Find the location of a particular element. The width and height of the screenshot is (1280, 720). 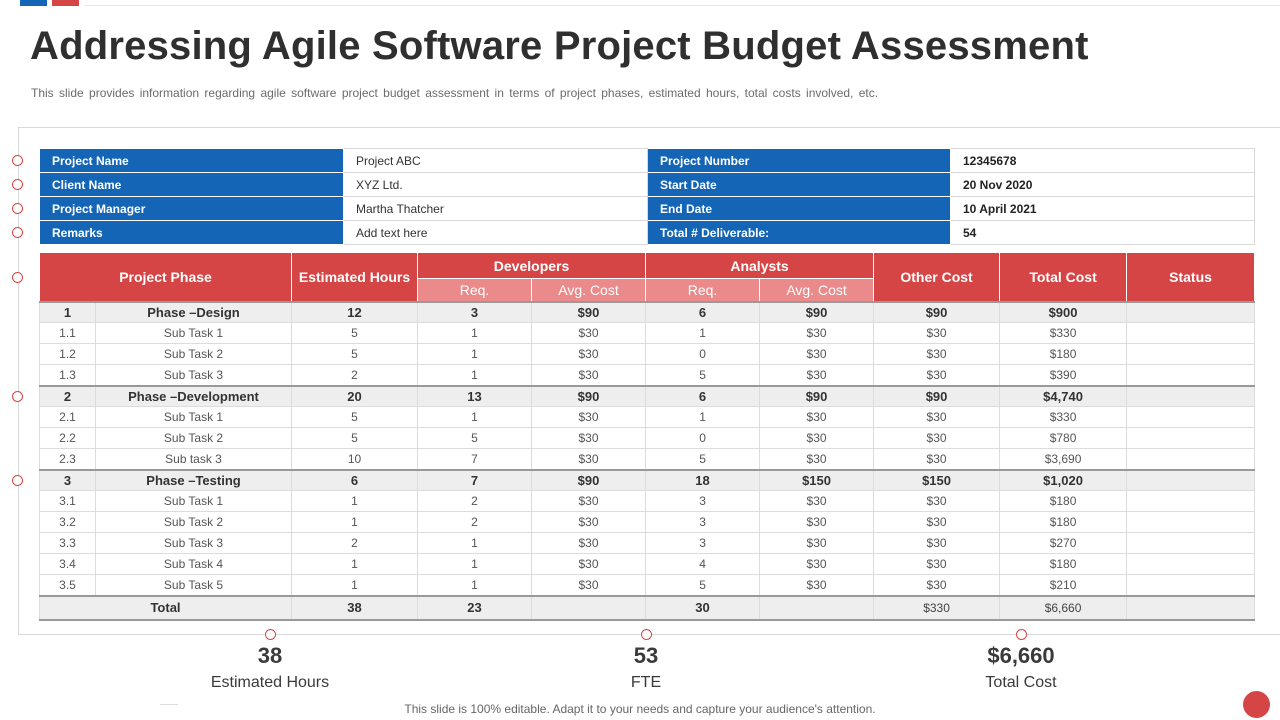

total-hours: 38 is located at coordinates (355, 607).